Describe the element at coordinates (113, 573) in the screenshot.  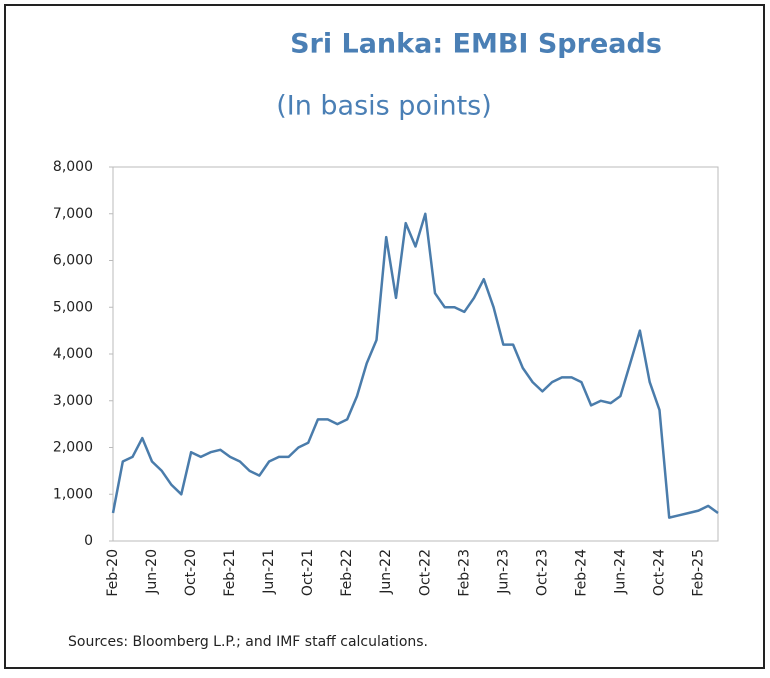
I see `x-tick-label: Feb-20` at that location.